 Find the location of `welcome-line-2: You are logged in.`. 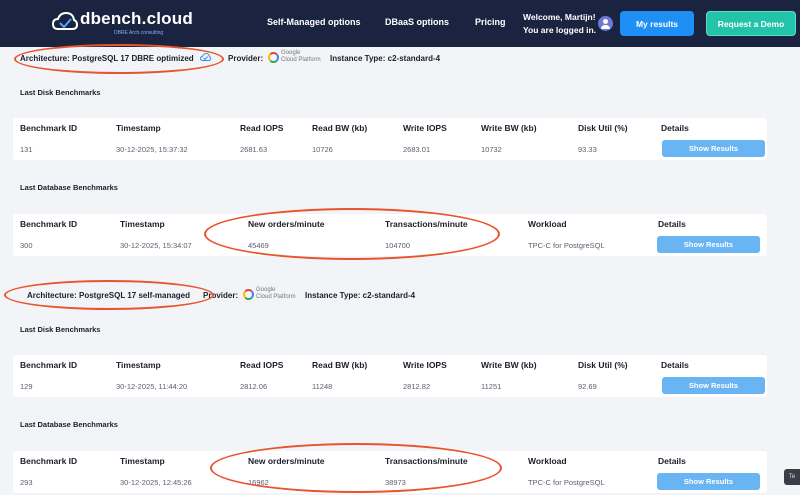

welcome-line-2: You are logged in. is located at coordinates (560, 30).